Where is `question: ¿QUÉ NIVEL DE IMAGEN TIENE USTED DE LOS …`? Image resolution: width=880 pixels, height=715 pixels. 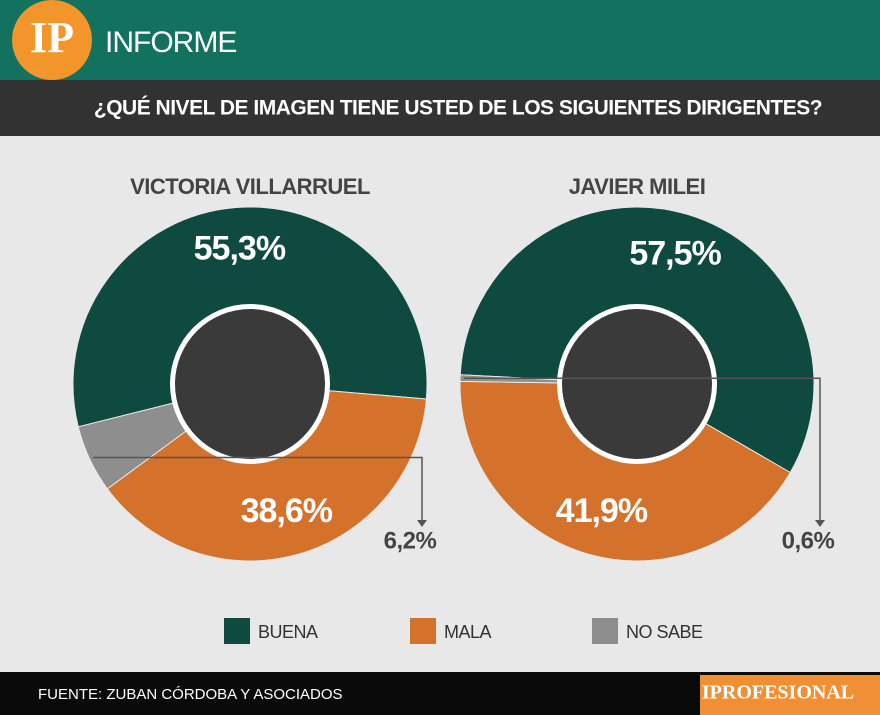
question: ¿QUÉ NIVEL DE IMAGEN TIENE USTED DE LOS … is located at coordinates (458, 108).